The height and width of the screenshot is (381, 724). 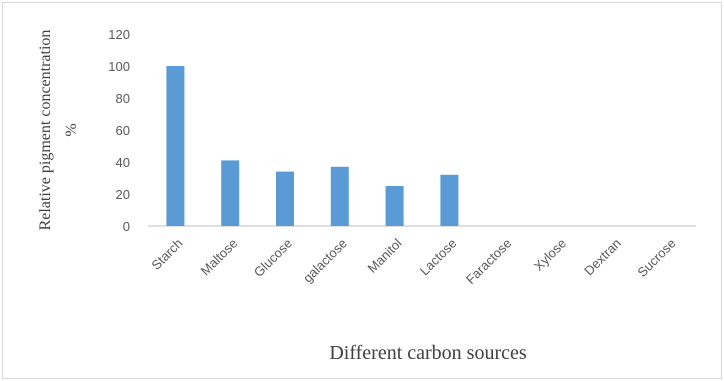 What do you see at coordinates (384, 255) in the screenshot?
I see `x-category-label: Manitol` at bounding box center [384, 255].